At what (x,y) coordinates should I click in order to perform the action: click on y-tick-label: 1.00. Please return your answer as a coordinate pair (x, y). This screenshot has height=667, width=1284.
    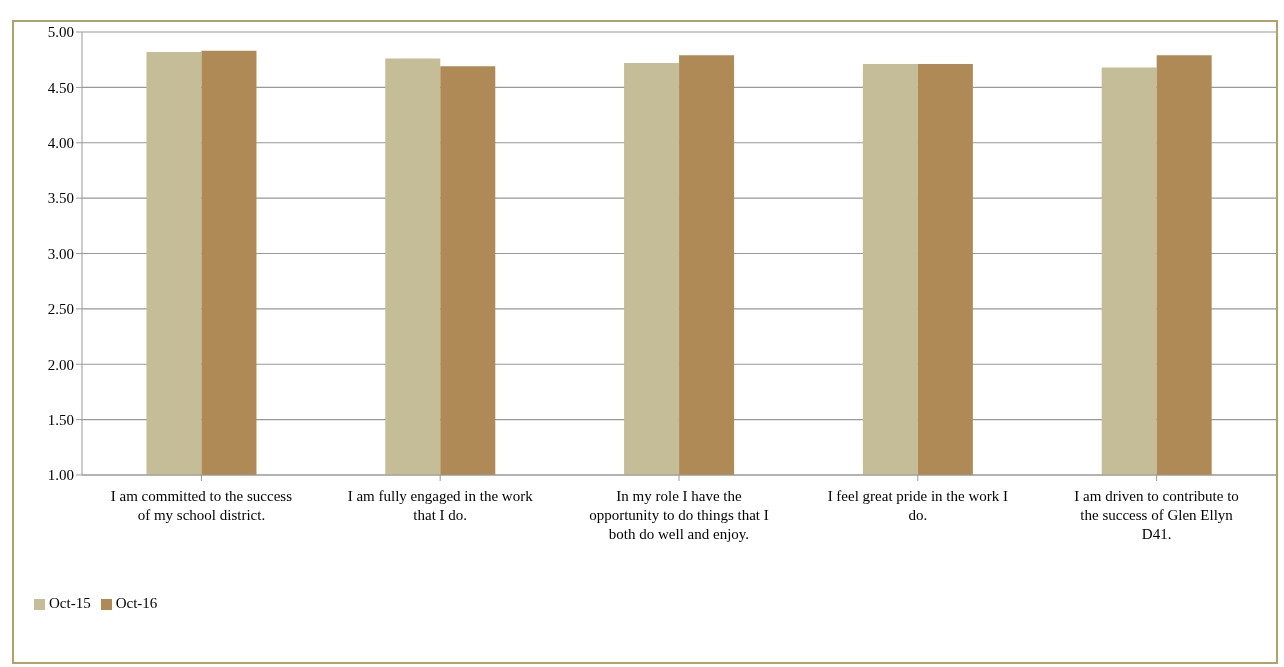
    Looking at the image, I should click on (60, 475).